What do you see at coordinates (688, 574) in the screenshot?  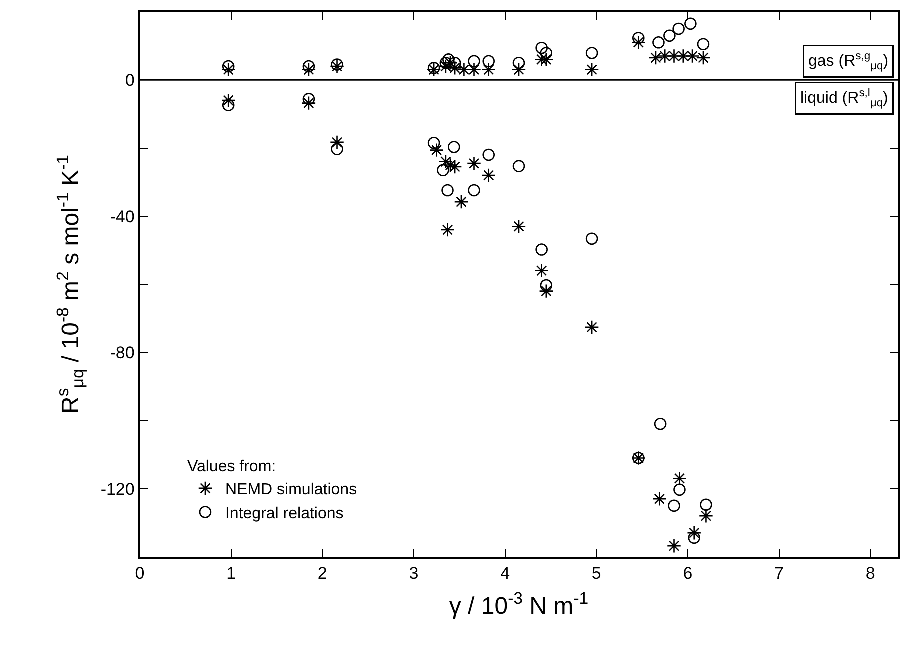 I see `x-tick-label: 6` at bounding box center [688, 574].